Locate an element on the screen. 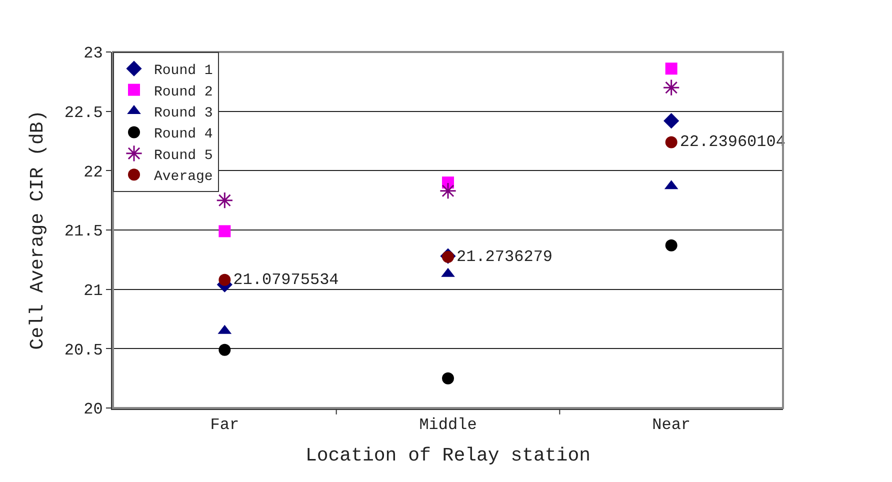  legend-label: Round 3 is located at coordinates (183, 113).